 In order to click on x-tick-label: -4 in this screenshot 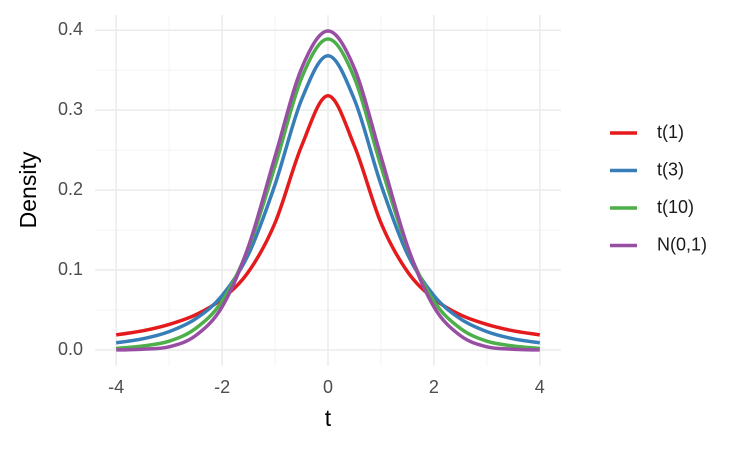, I will do `click(116, 387)`.